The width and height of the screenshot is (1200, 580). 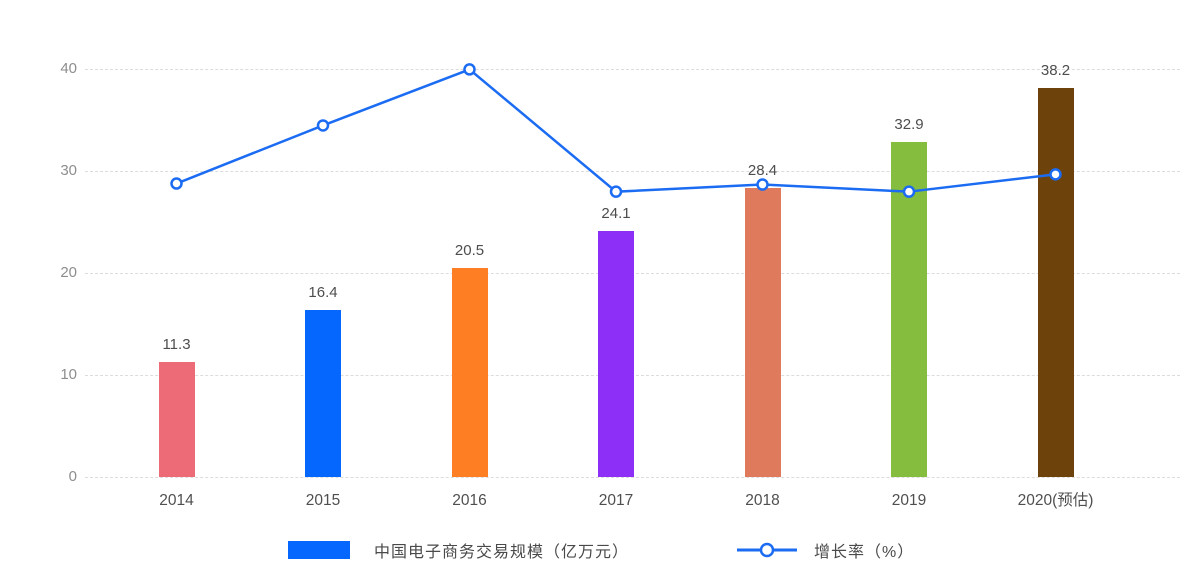 What do you see at coordinates (176, 344) in the screenshot?
I see `bar-value-label-2014: 11.3` at bounding box center [176, 344].